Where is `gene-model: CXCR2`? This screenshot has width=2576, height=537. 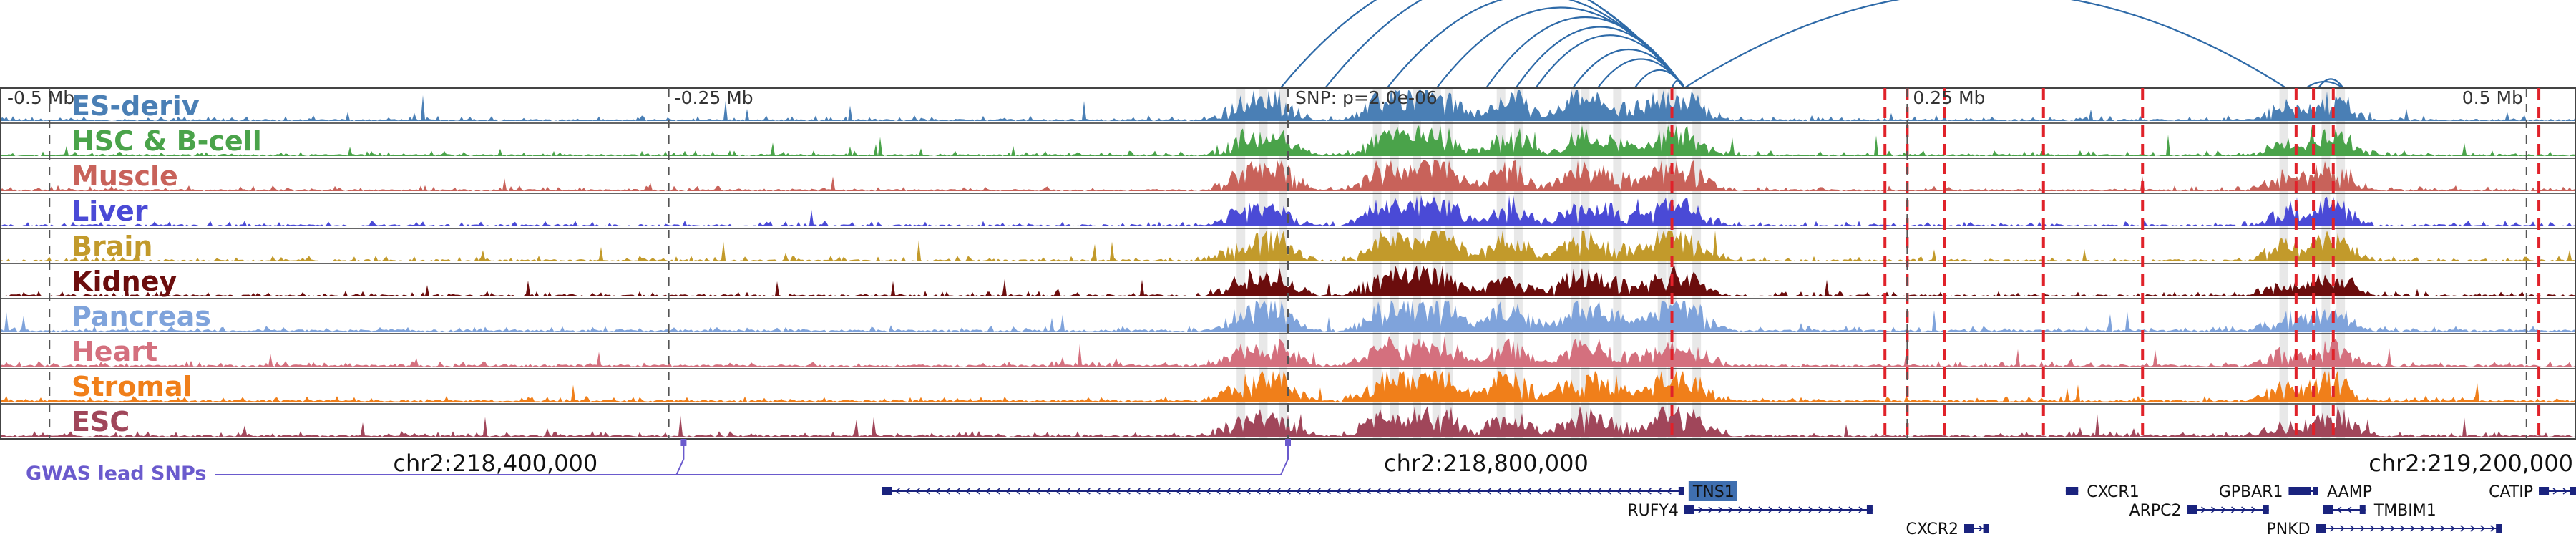 gene-model: CXCR2 is located at coordinates (1947, 529).